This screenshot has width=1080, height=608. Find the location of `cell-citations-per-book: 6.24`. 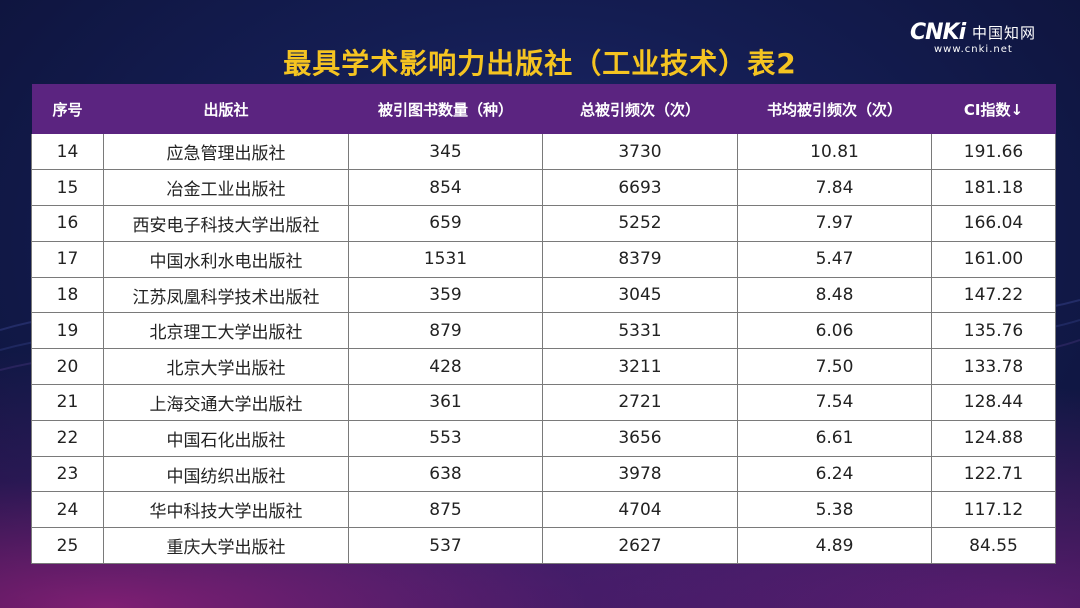

cell-citations-per-book: 6.24 is located at coordinates (834, 474).